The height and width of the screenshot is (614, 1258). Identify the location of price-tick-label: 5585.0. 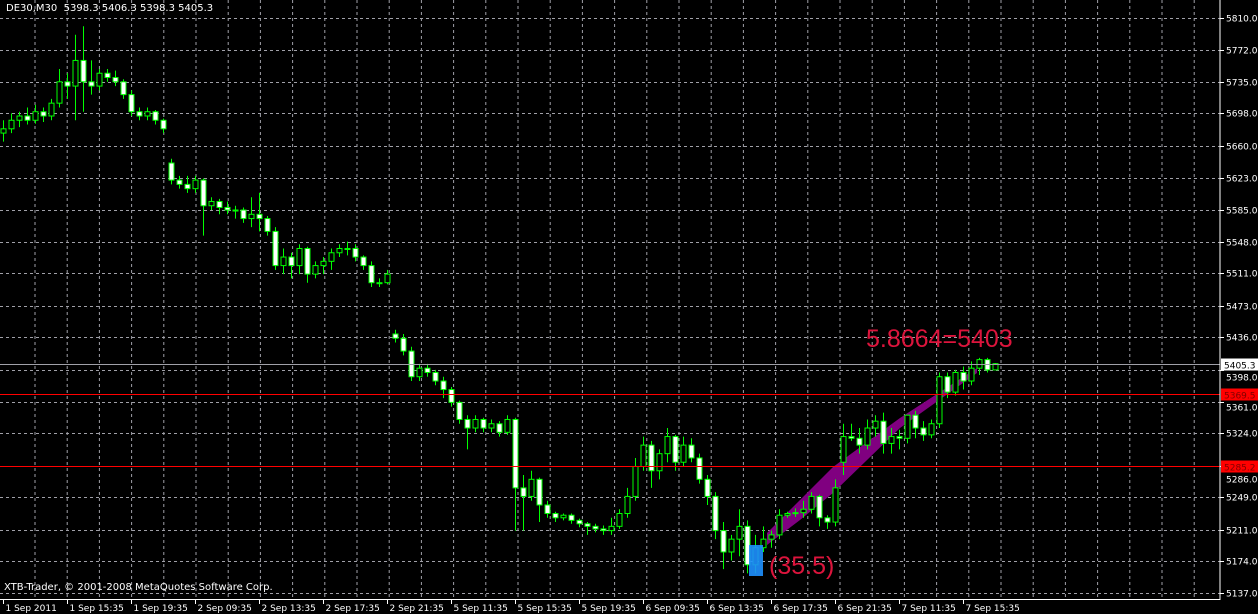
(1242, 212).